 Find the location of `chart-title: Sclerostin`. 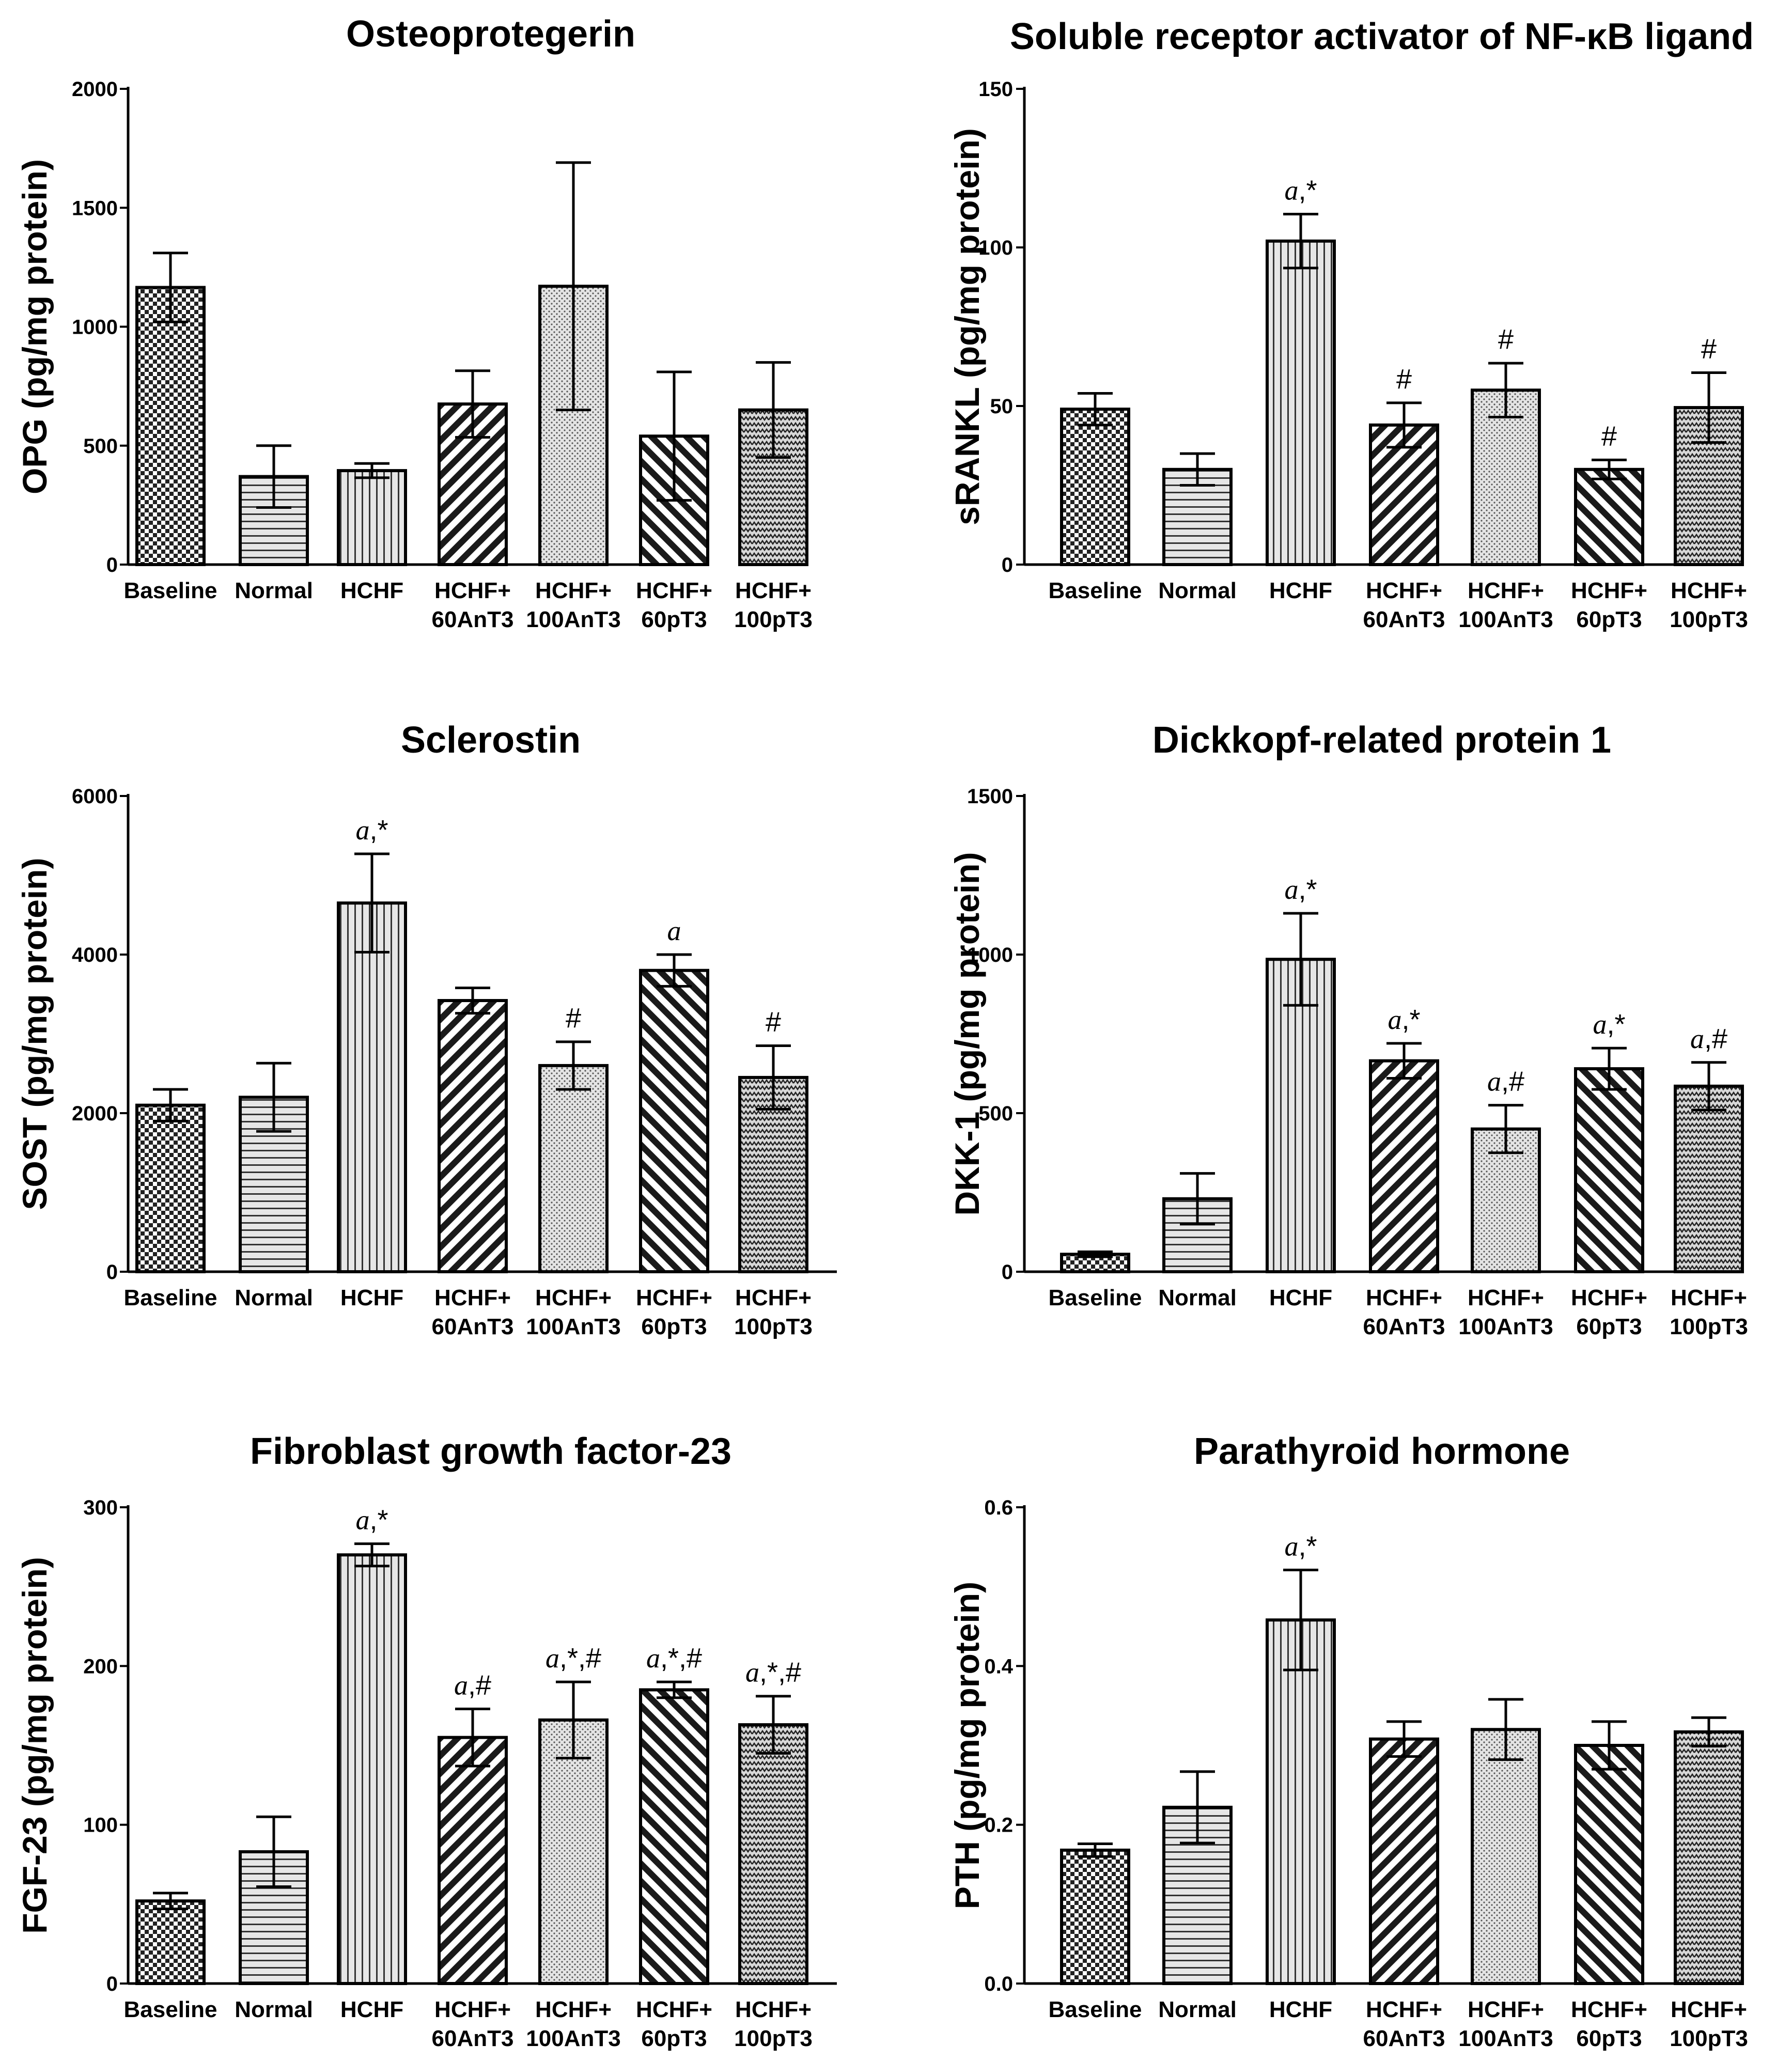

chart-title: Sclerostin is located at coordinates (491, 740).